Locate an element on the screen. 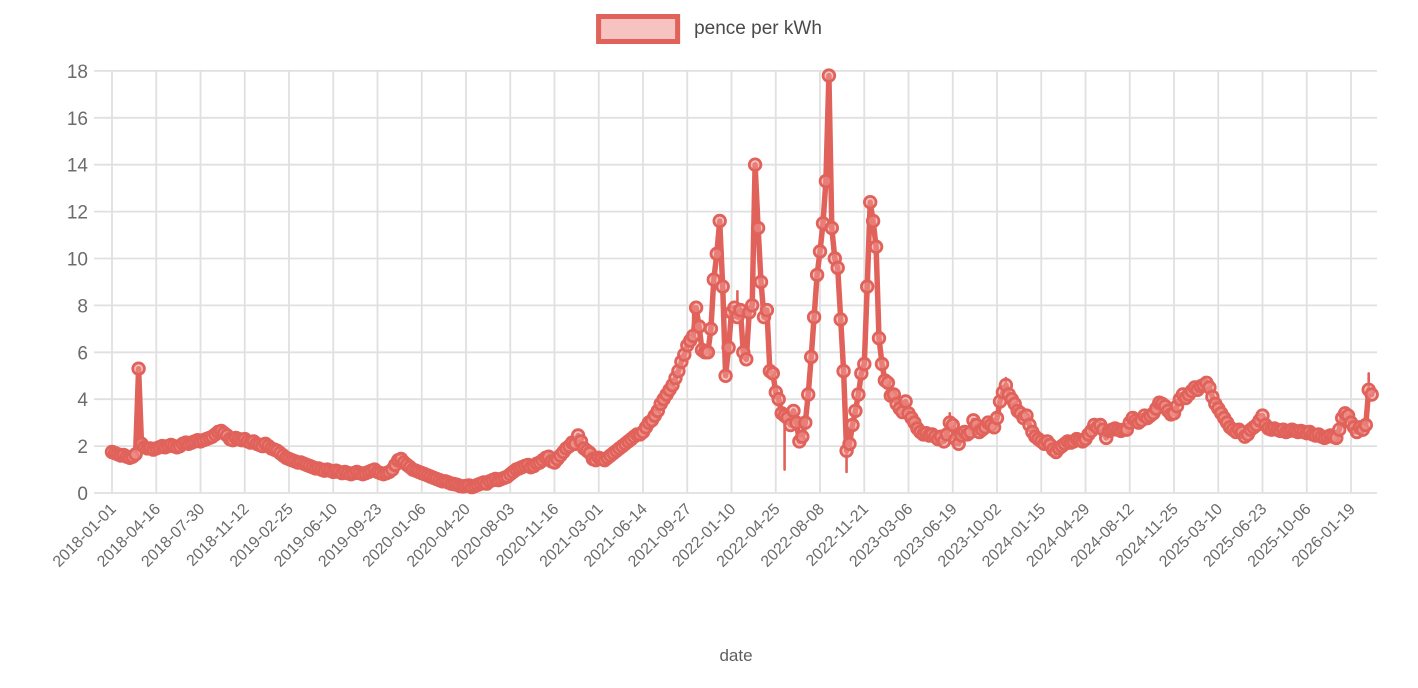 The height and width of the screenshot is (688, 1418). legend-swatch is located at coordinates (638, 29).